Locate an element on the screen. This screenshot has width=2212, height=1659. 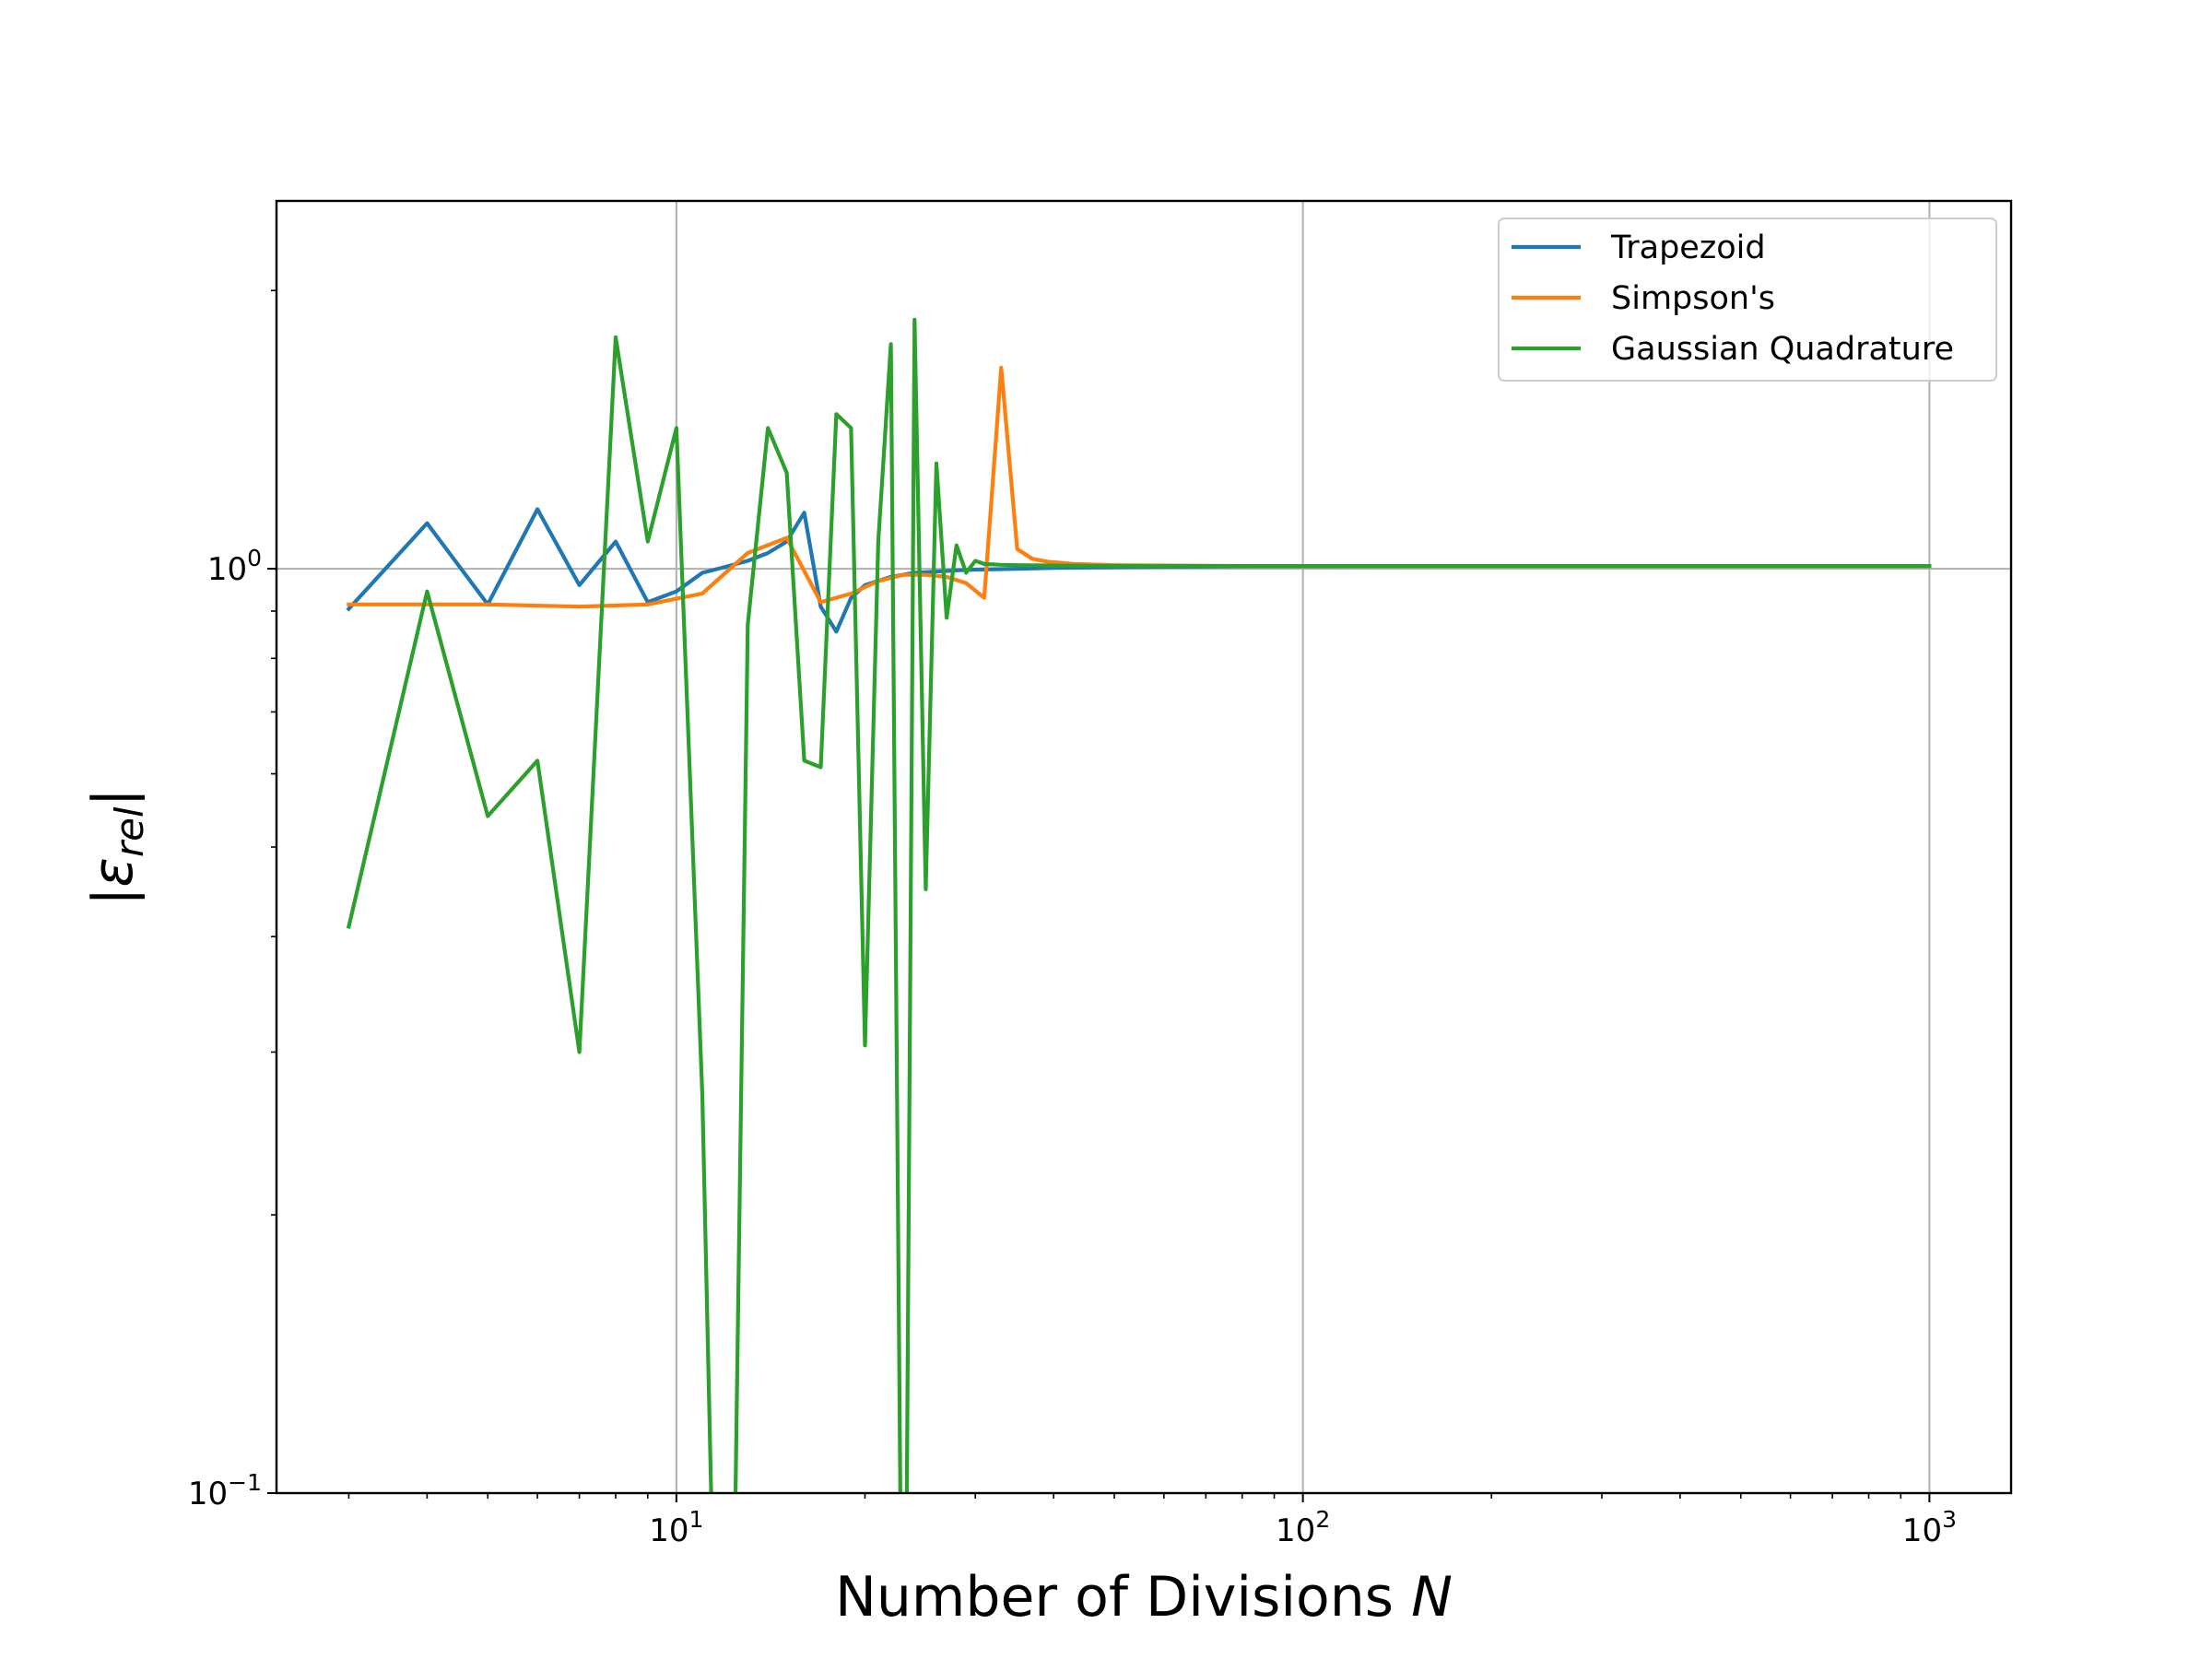
y-tick-label-exponent: 0 is located at coordinates (254, 558).